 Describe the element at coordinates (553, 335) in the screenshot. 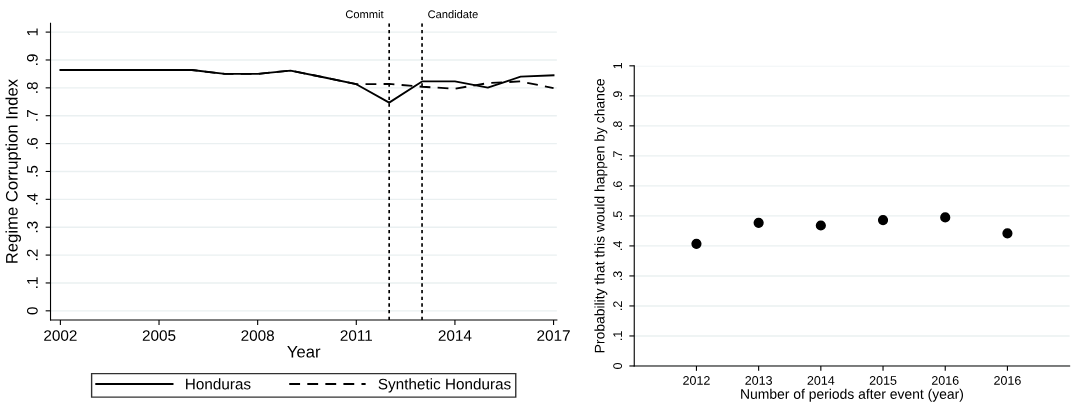

I see `x-tick-label: 2017` at that location.